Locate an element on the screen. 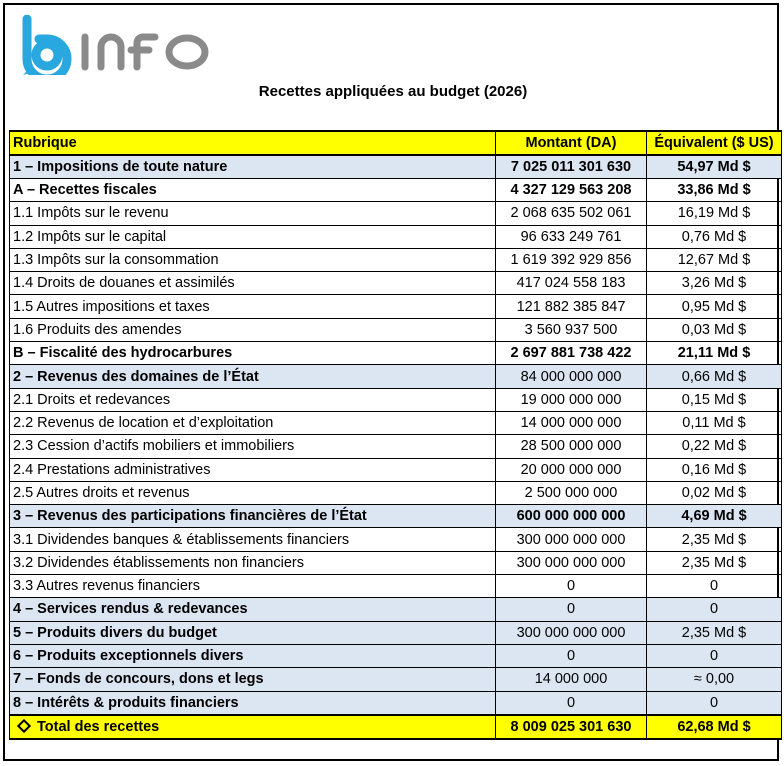  row-usd: 0,11 Md $ is located at coordinates (714, 423).